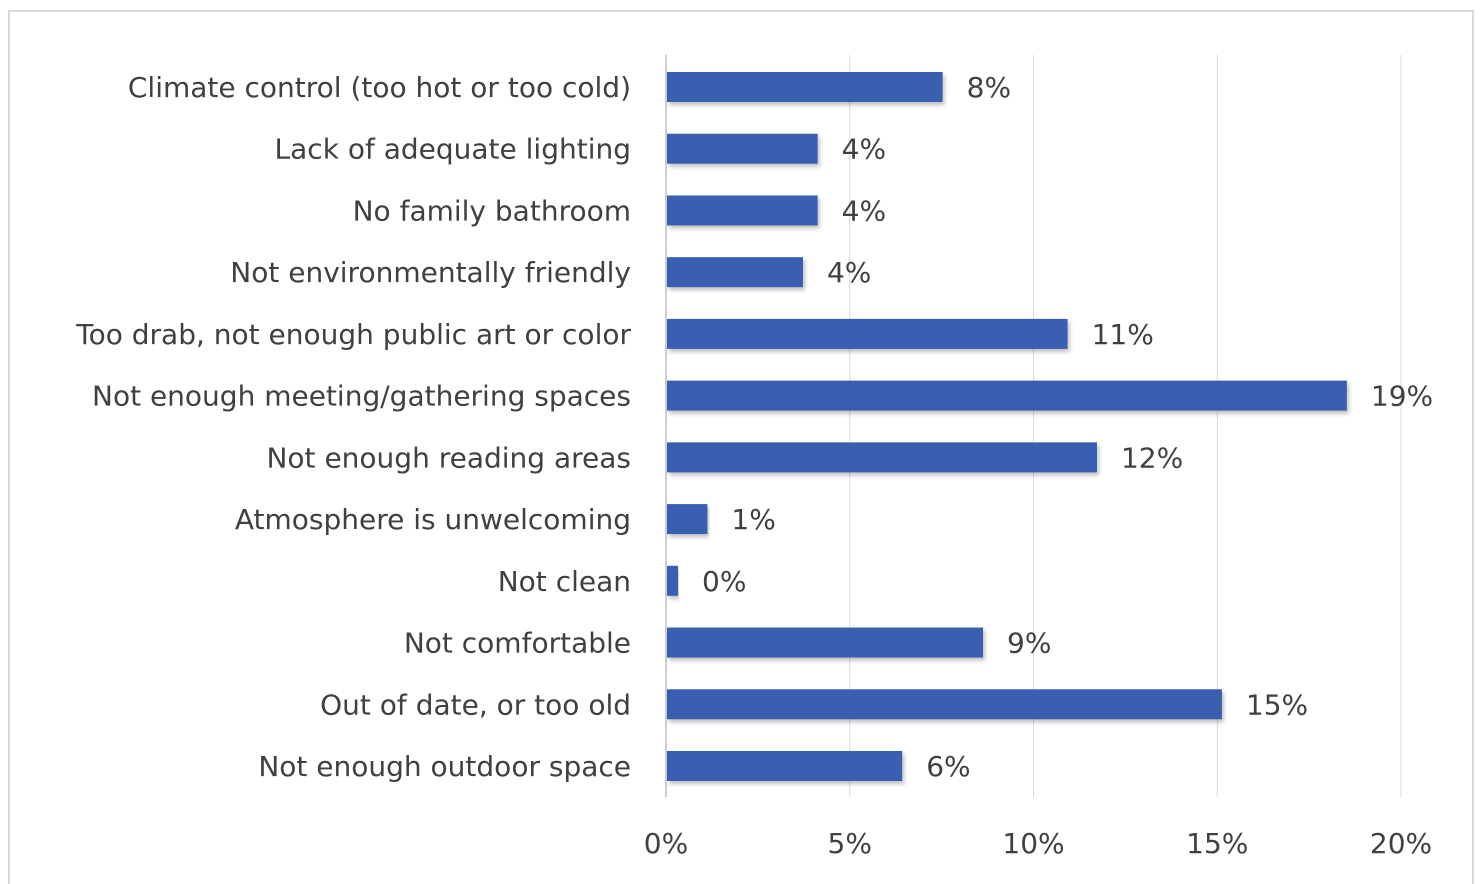 This screenshot has height=884, width=1484. I want to click on category-label: Not comfortable, so click(517, 643).